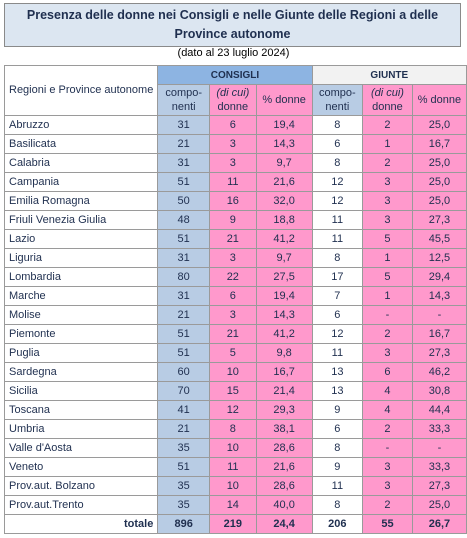 Image resolution: width=467 pixels, height=538 pixels. What do you see at coordinates (81, 334) in the screenshot?
I see `region-name: Piemonte` at bounding box center [81, 334].